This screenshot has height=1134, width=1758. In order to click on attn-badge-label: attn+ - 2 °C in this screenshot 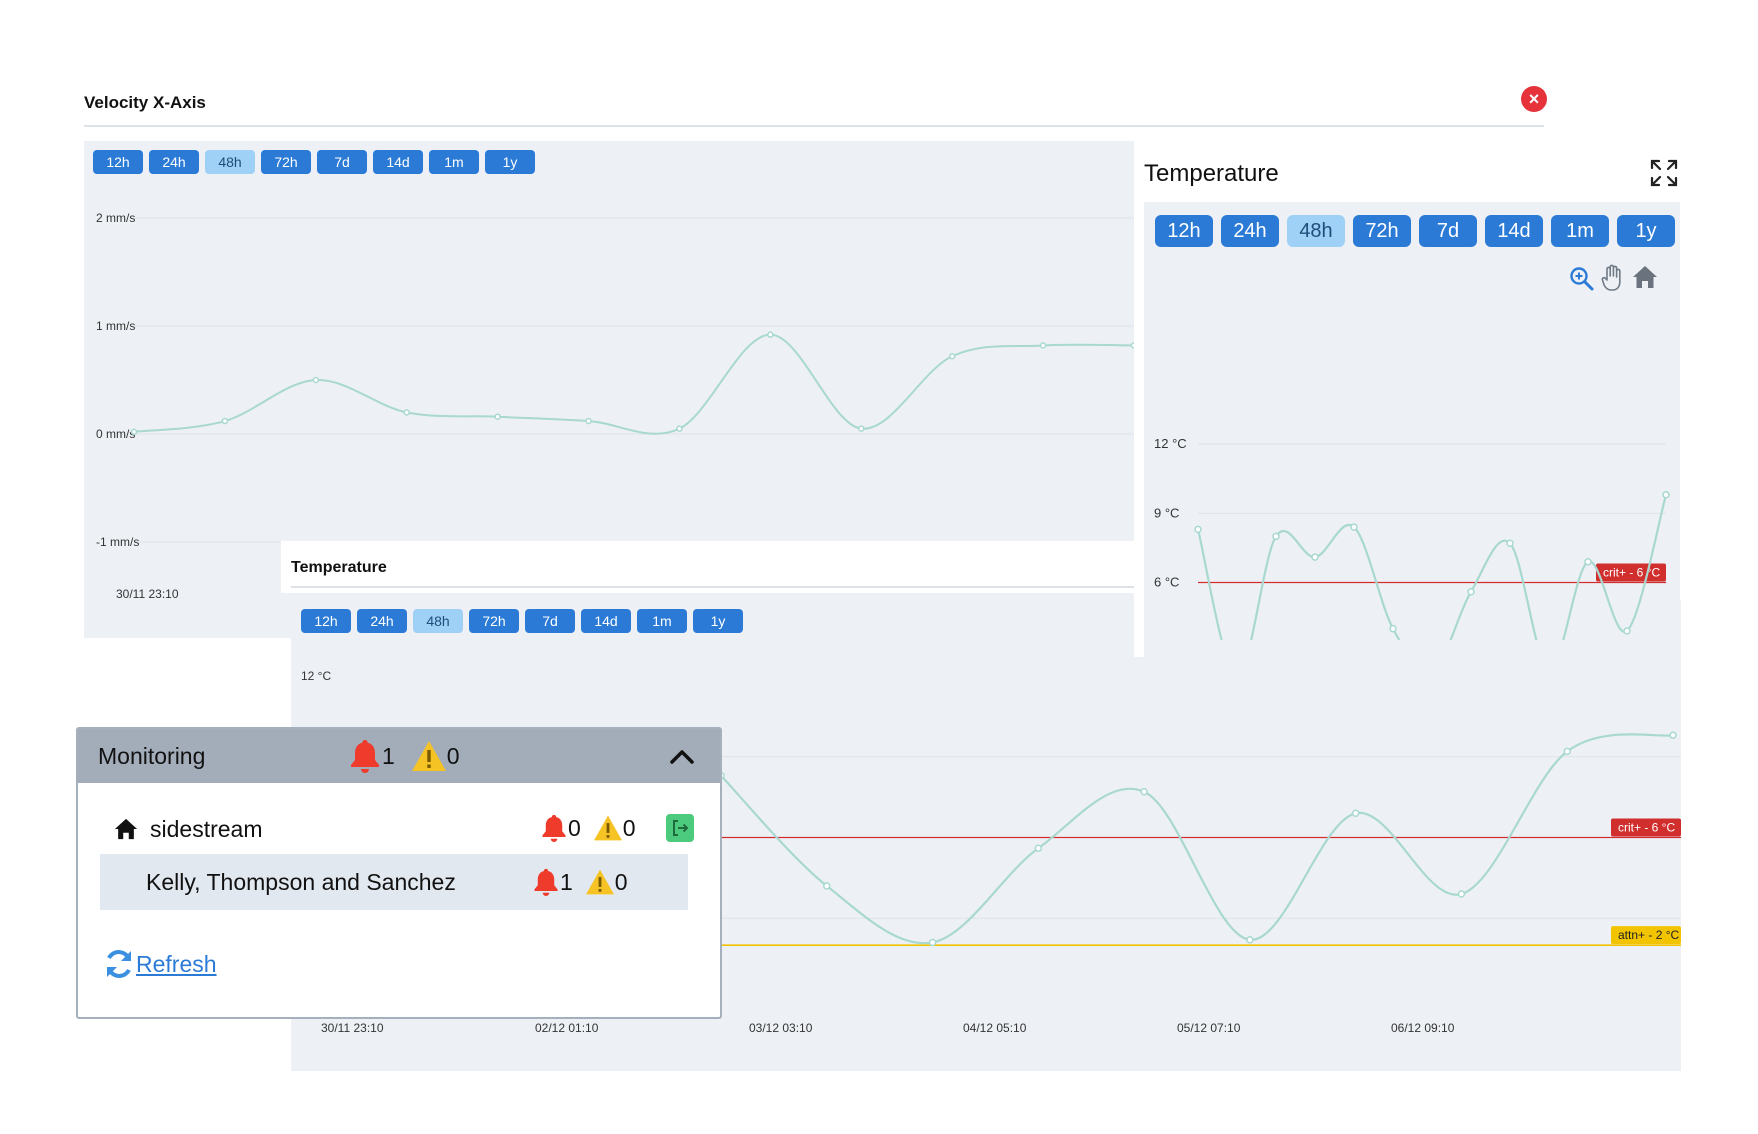, I will do `click(1648, 935)`.